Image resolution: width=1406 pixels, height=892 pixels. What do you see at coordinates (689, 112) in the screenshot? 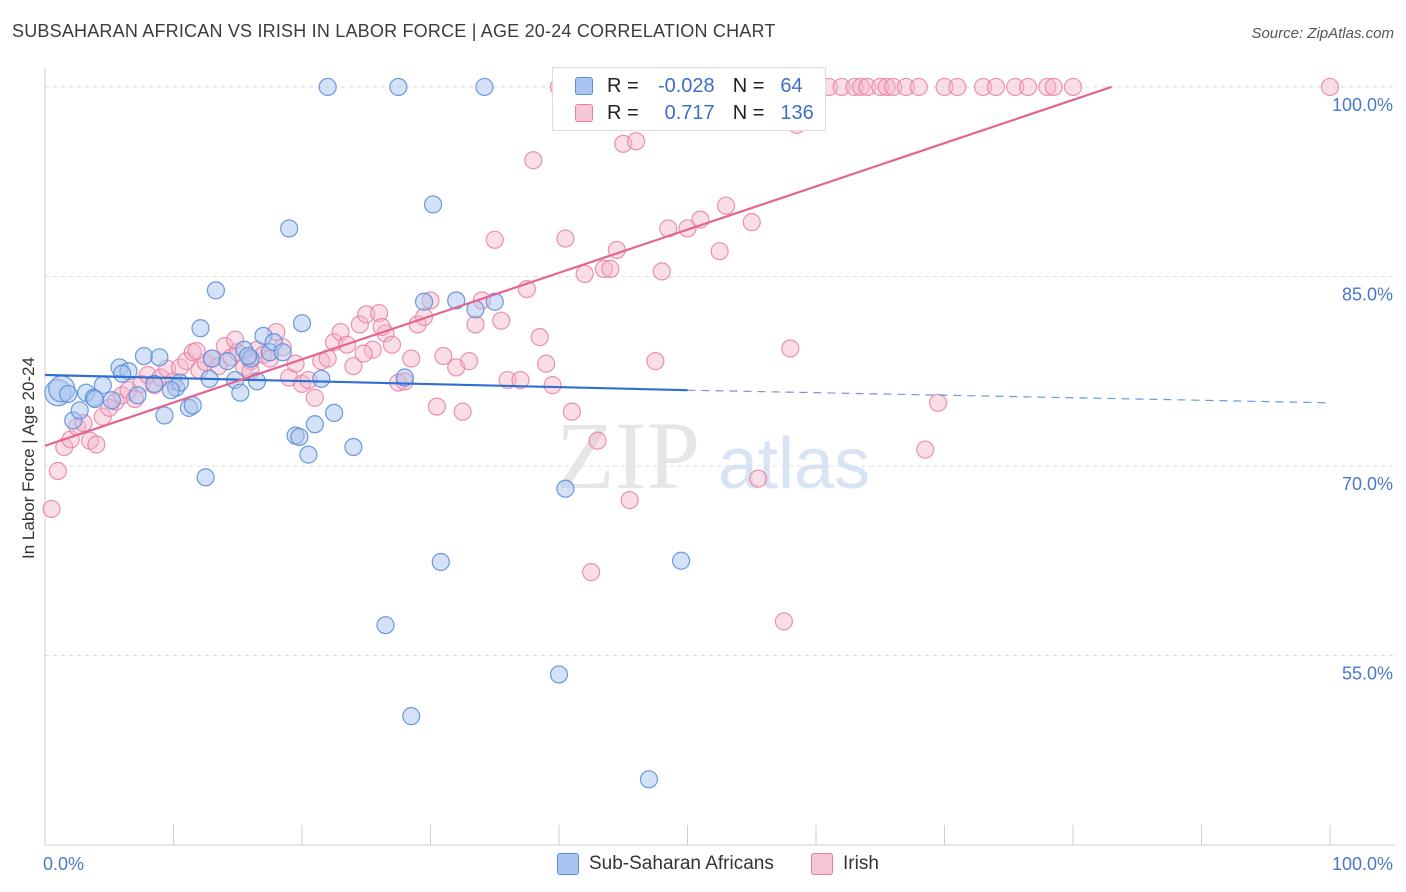
I see `legend-r-value: 0.717` at bounding box center [689, 112].